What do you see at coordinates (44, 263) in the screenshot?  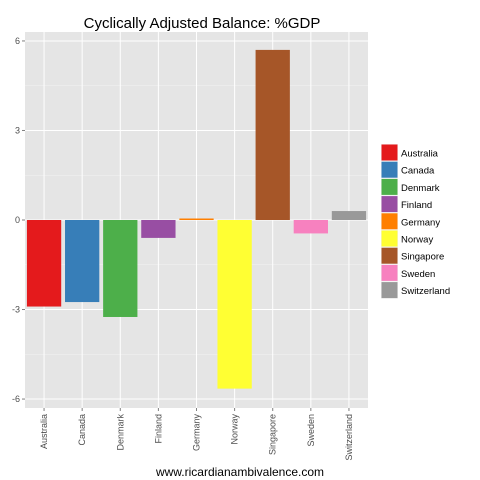 I see `bar-australia` at bounding box center [44, 263].